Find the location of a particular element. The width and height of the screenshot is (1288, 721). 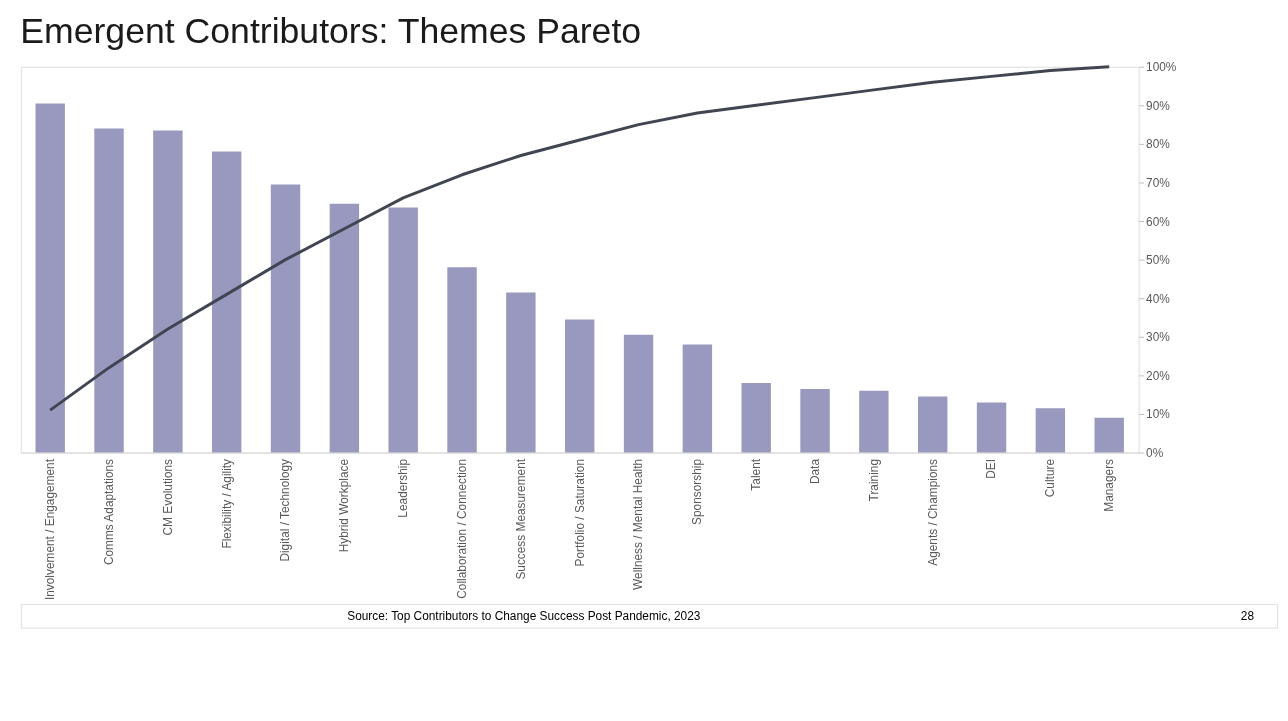

source-note: Source: Top Contributors to Change Success Post Pandemic, 2023 is located at coordinates (524, 615).